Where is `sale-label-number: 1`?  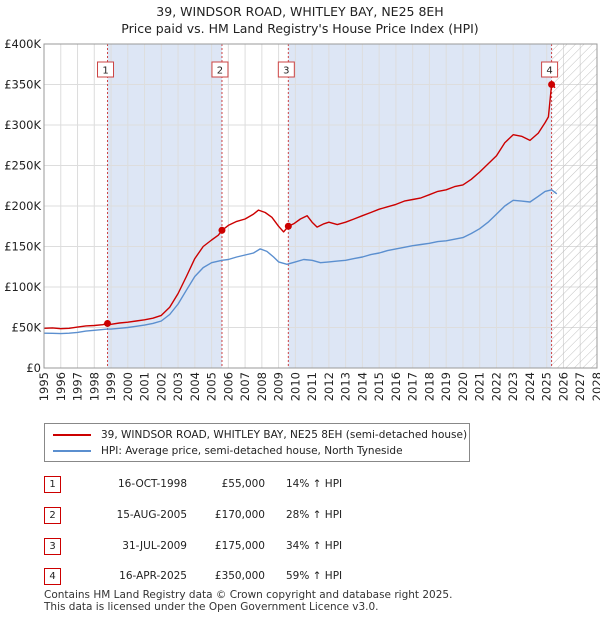 sale-label-number: 1 is located at coordinates (105, 71).